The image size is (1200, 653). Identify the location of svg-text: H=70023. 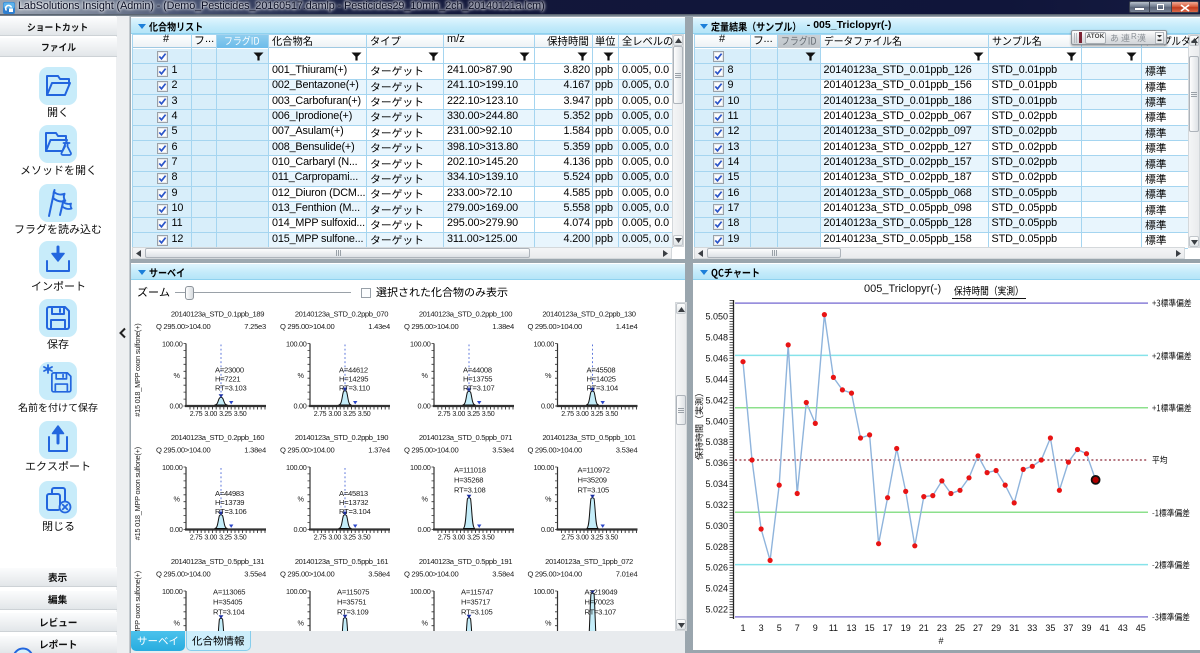
(599, 602).